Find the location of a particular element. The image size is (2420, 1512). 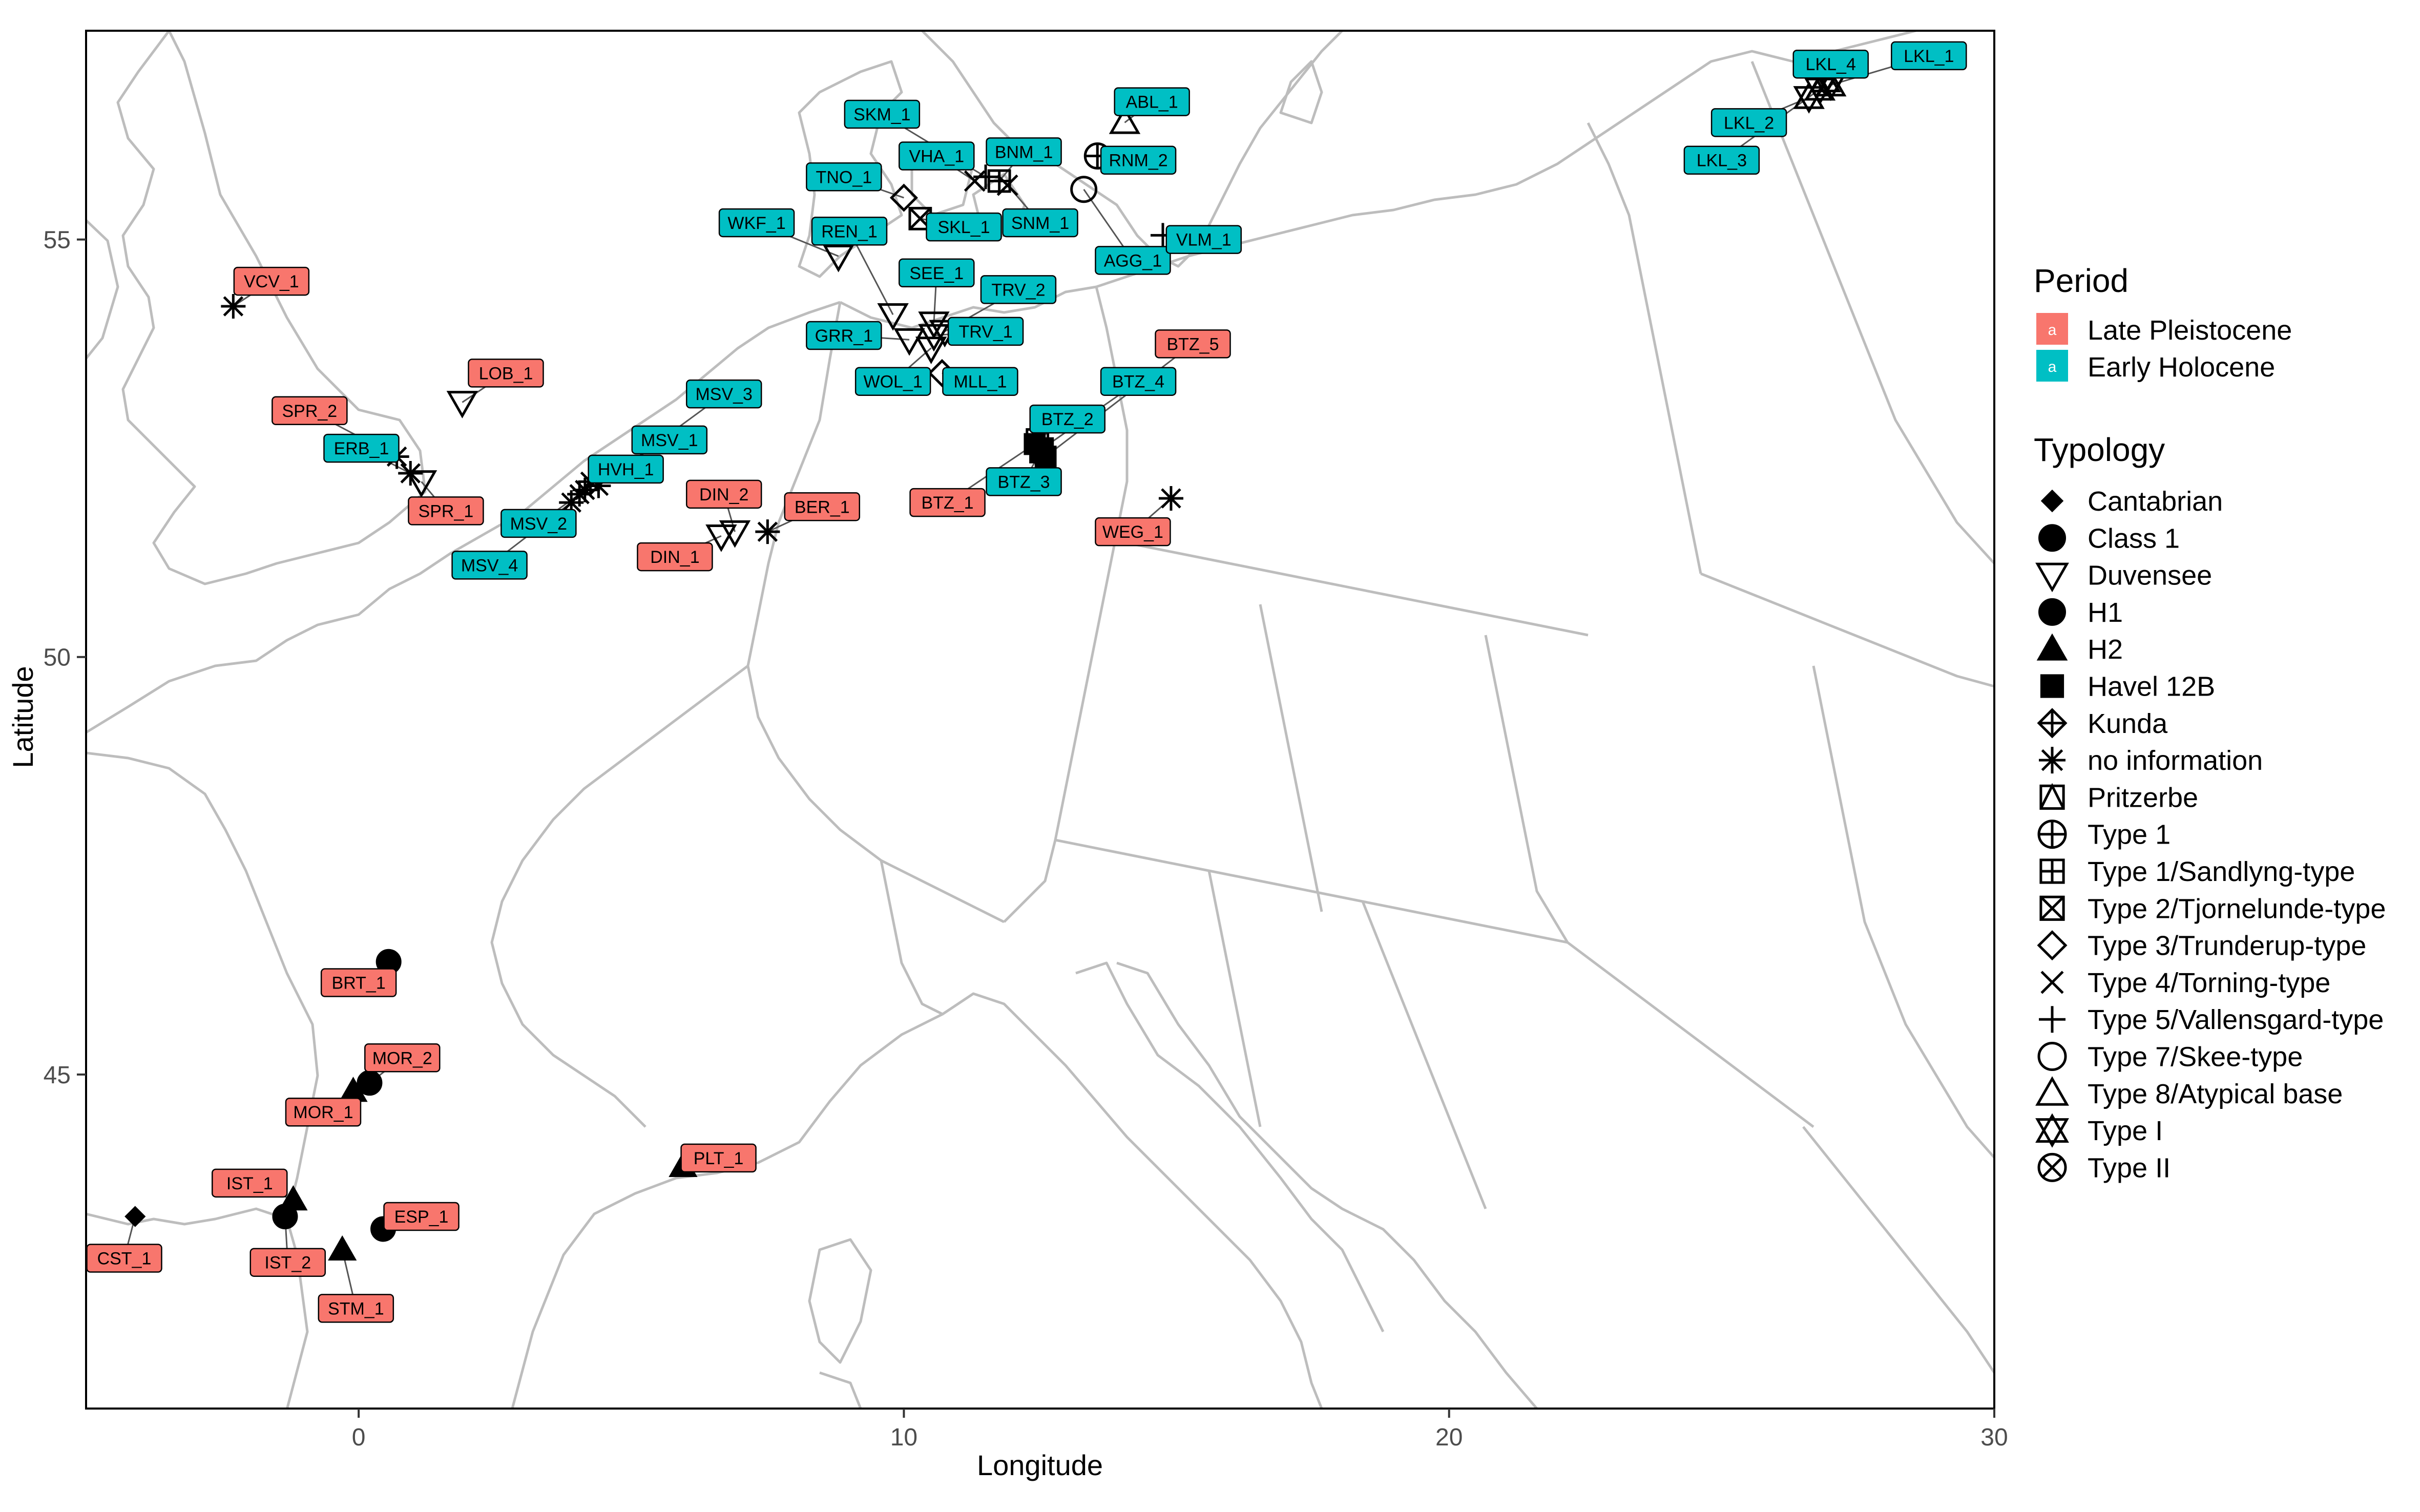

site-label-text: TRV_2 is located at coordinates (1018, 290).